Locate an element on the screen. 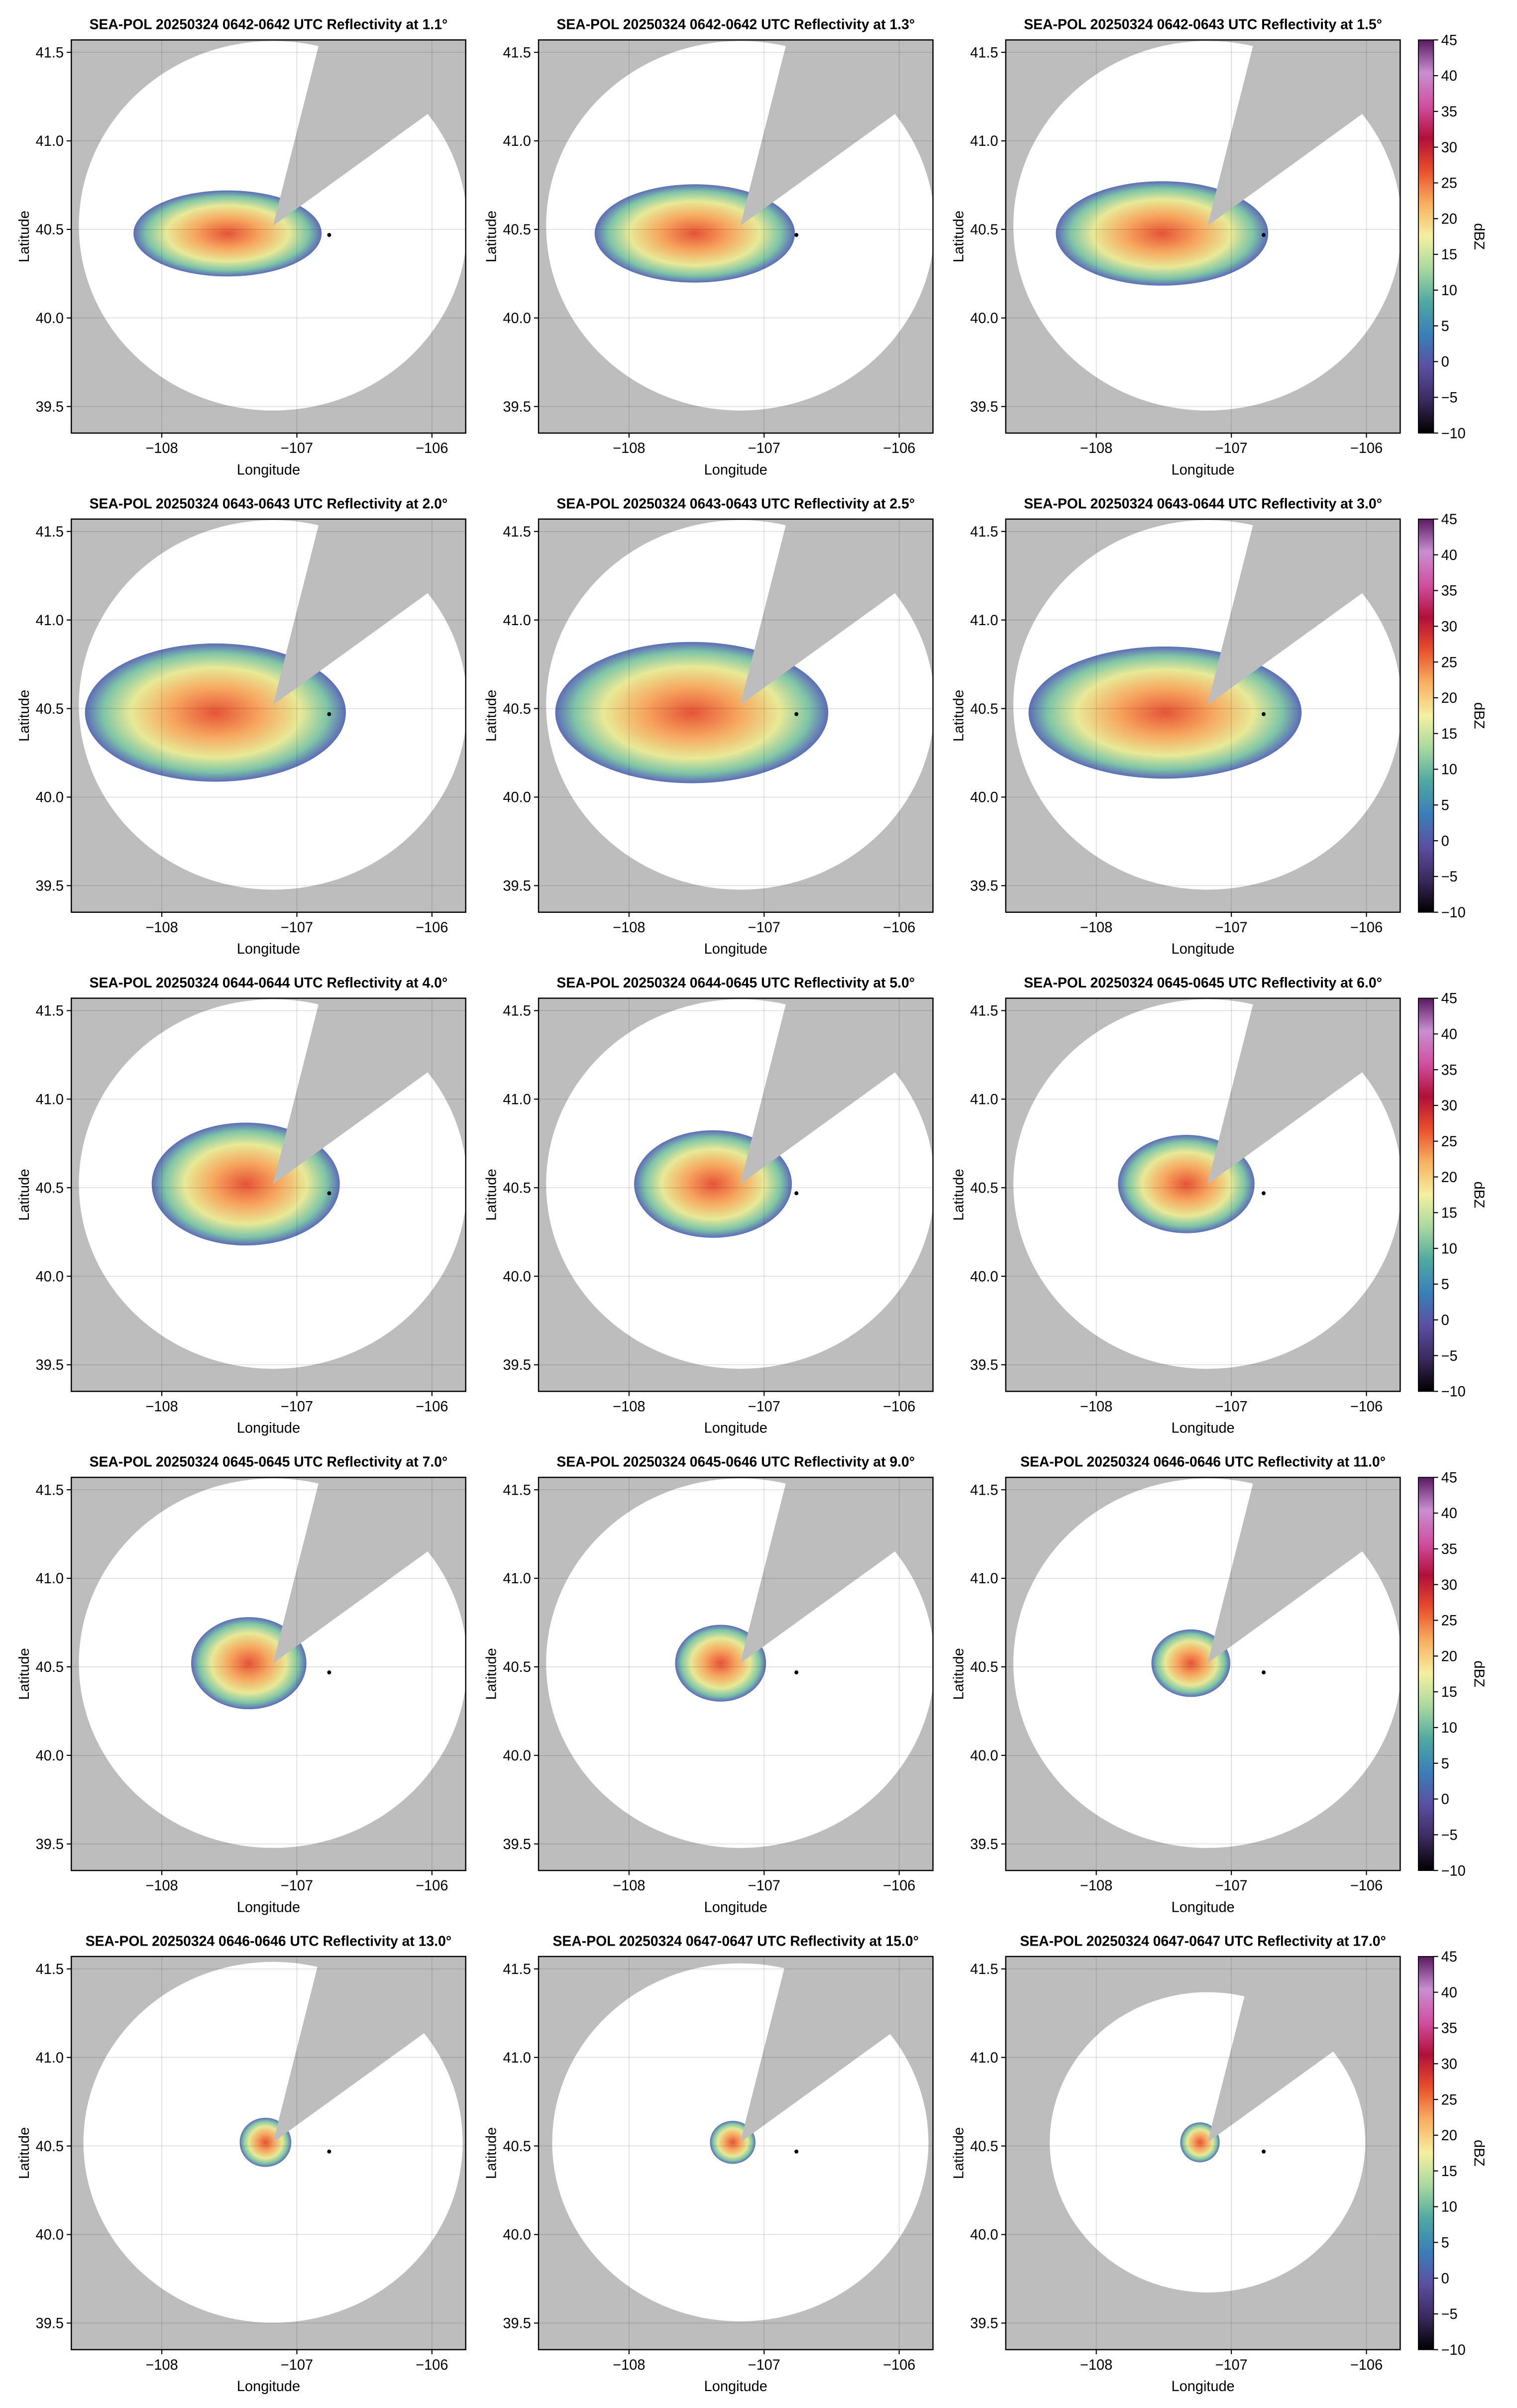  colorbar is located at coordinates (1425, 1195).